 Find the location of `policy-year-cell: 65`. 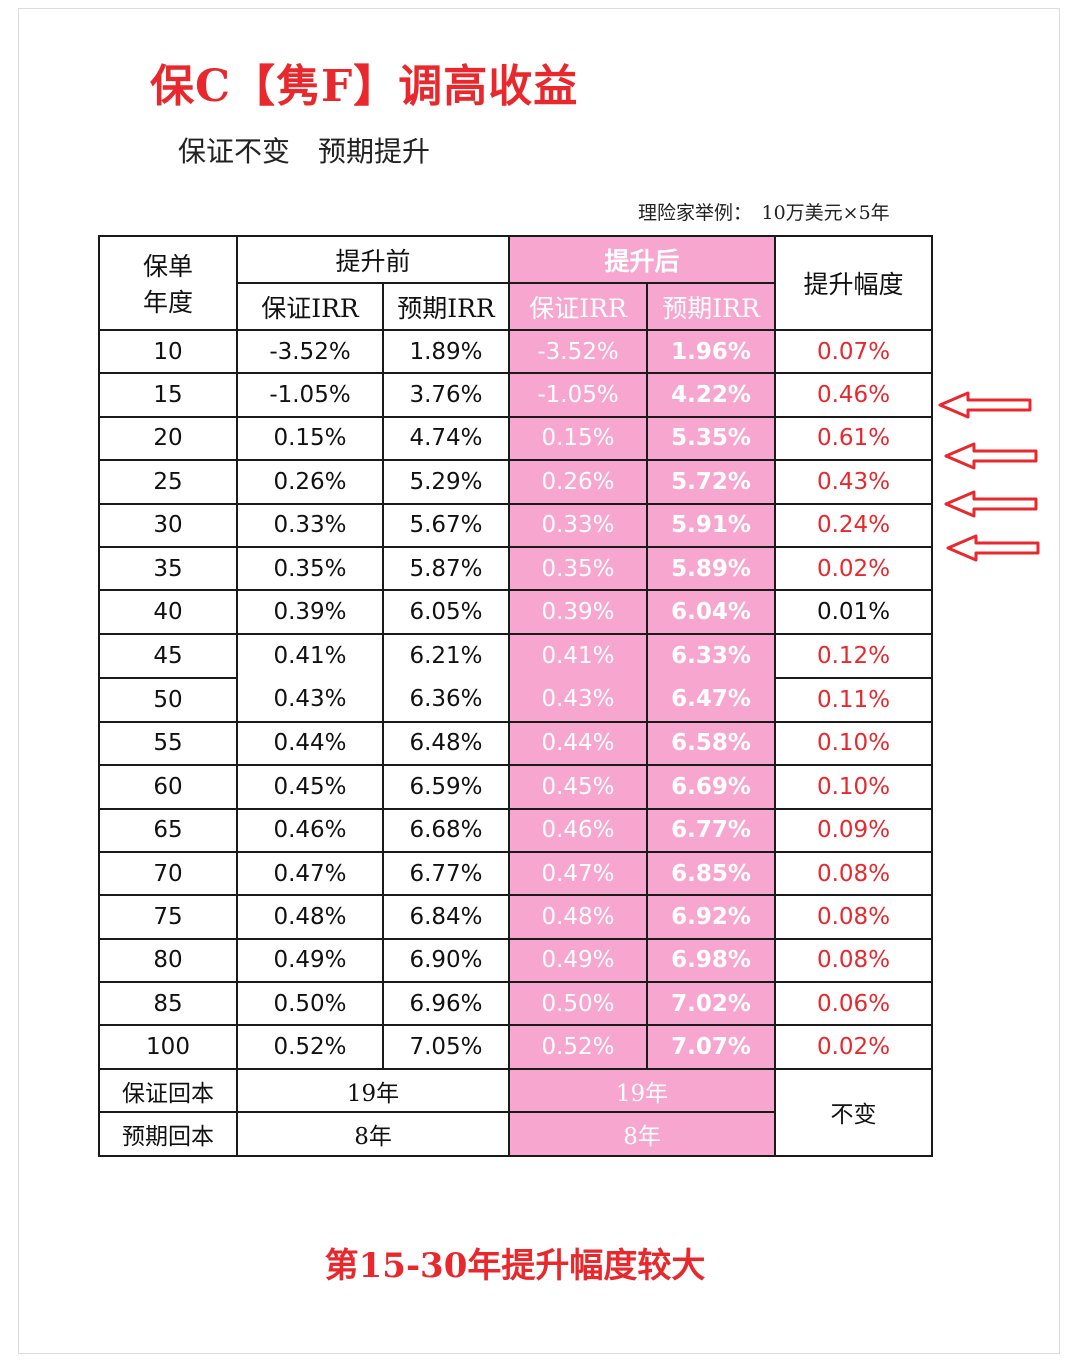

policy-year-cell: 65 is located at coordinates (168, 830).